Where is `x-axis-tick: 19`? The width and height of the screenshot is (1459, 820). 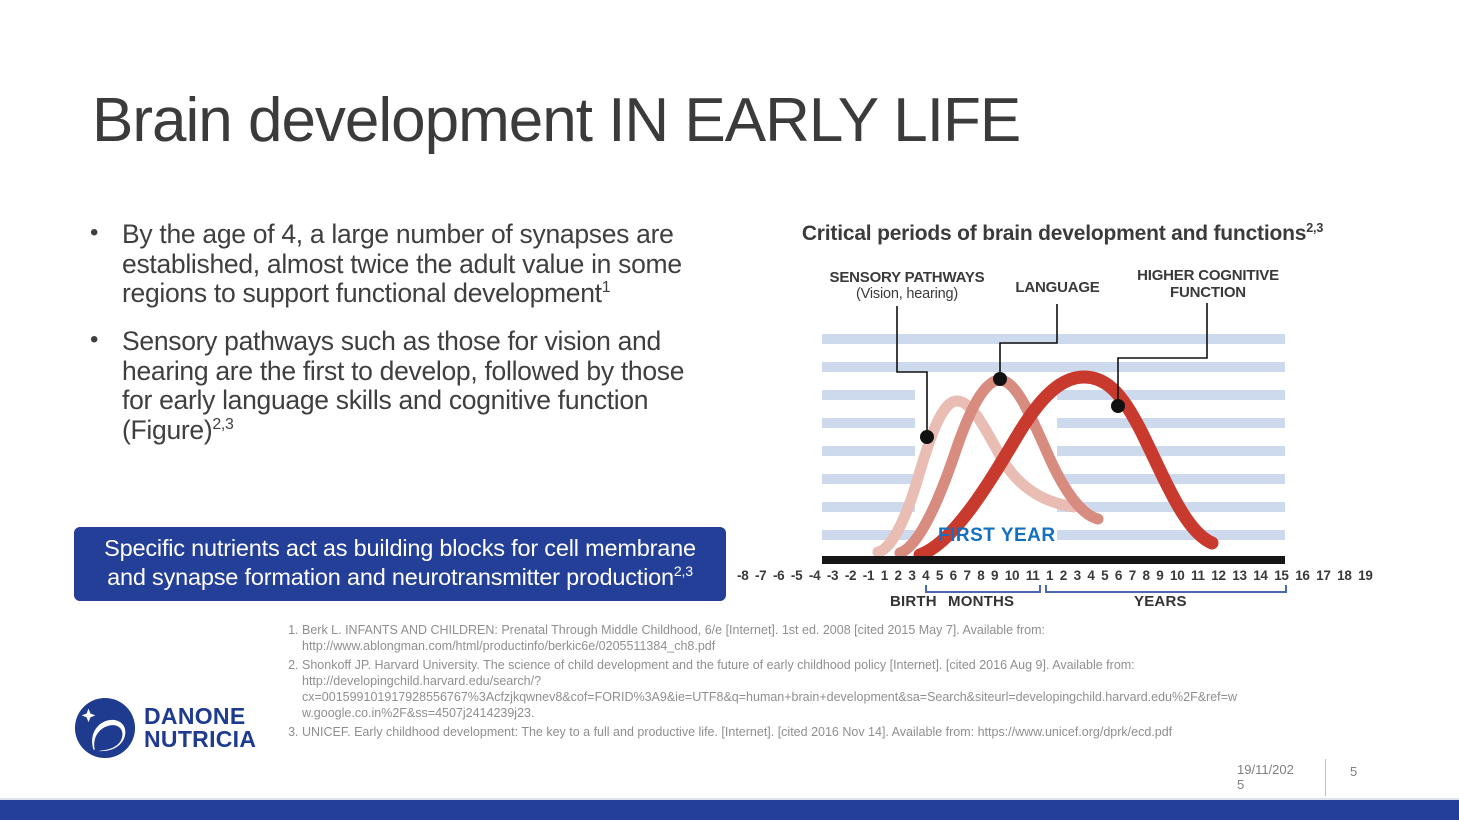 x-axis-tick: 19 is located at coordinates (1365, 575).